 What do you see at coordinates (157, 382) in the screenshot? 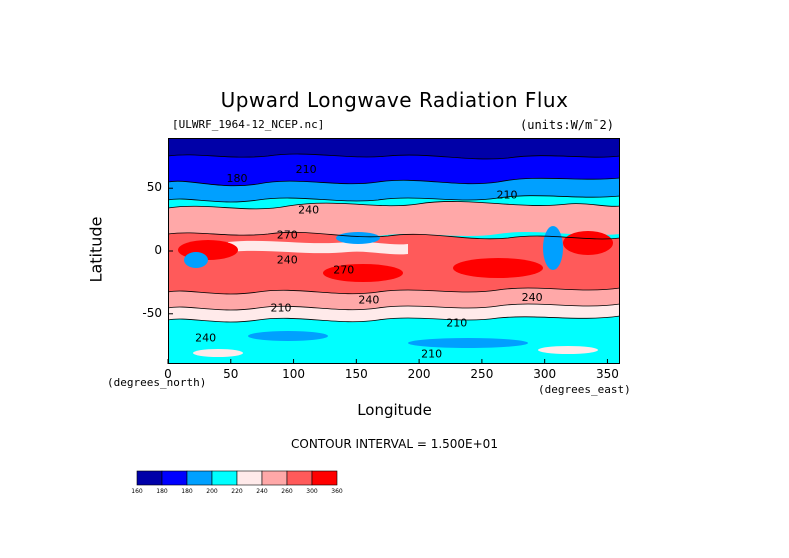
I see `y-axis-units: (degrees_north)` at bounding box center [157, 382].